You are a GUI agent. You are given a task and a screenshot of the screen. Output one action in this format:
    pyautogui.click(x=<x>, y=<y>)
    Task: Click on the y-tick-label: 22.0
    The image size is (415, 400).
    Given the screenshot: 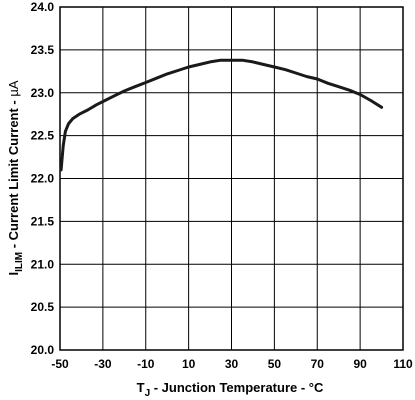 What is the action you would take?
    pyautogui.click(x=43, y=179)
    